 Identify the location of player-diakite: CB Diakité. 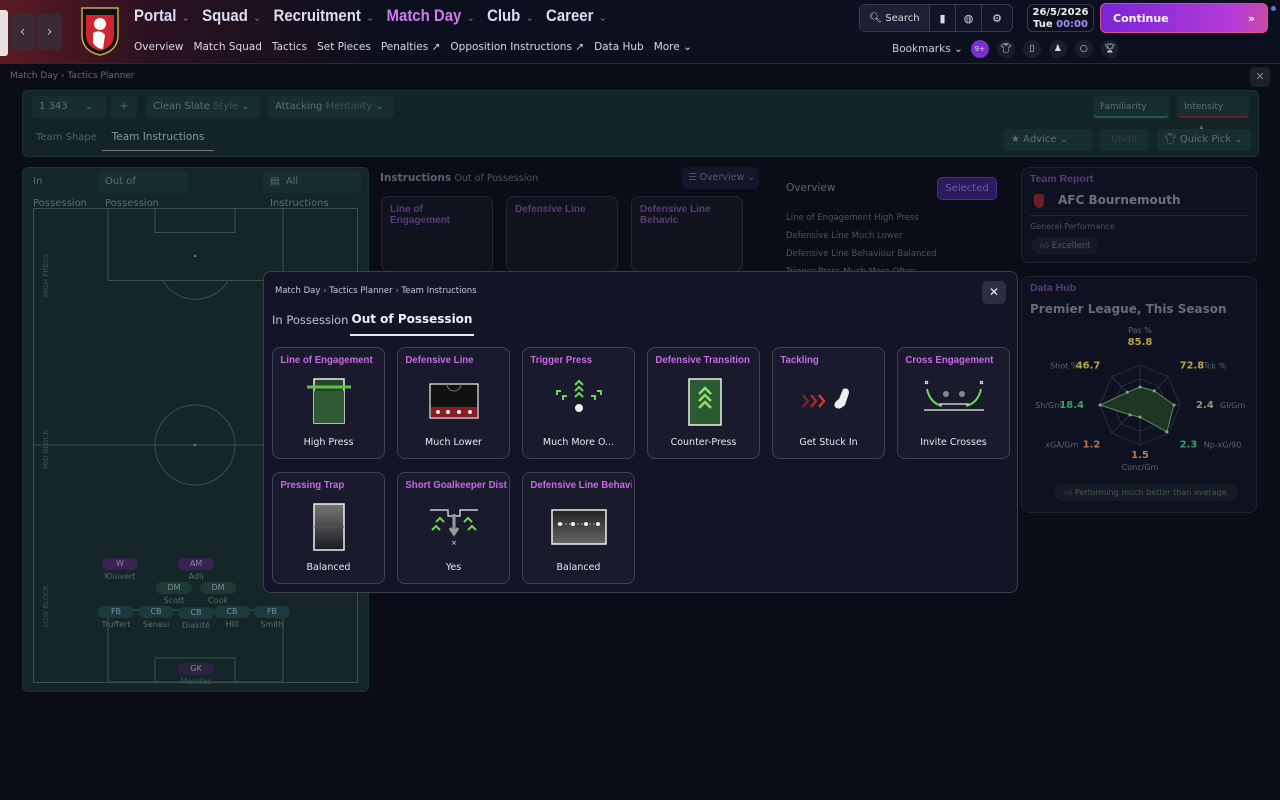
(196, 618).